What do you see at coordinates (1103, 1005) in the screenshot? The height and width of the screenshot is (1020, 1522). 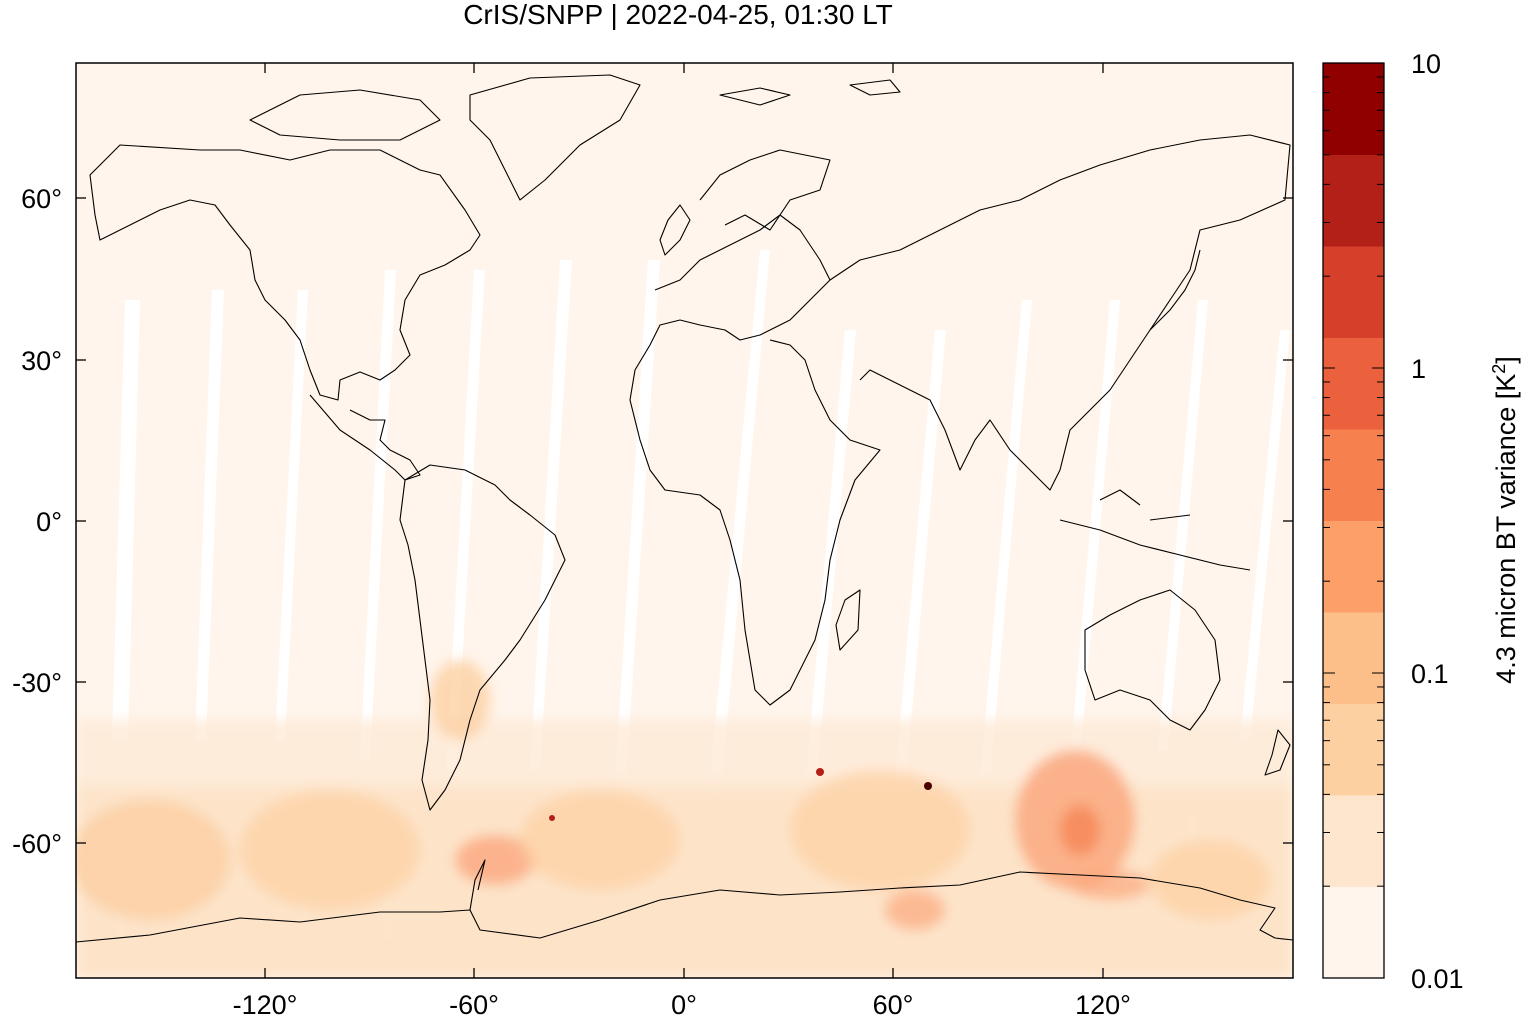 I see `lon-tick-label: 120°` at bounding box center [1103, 1005].